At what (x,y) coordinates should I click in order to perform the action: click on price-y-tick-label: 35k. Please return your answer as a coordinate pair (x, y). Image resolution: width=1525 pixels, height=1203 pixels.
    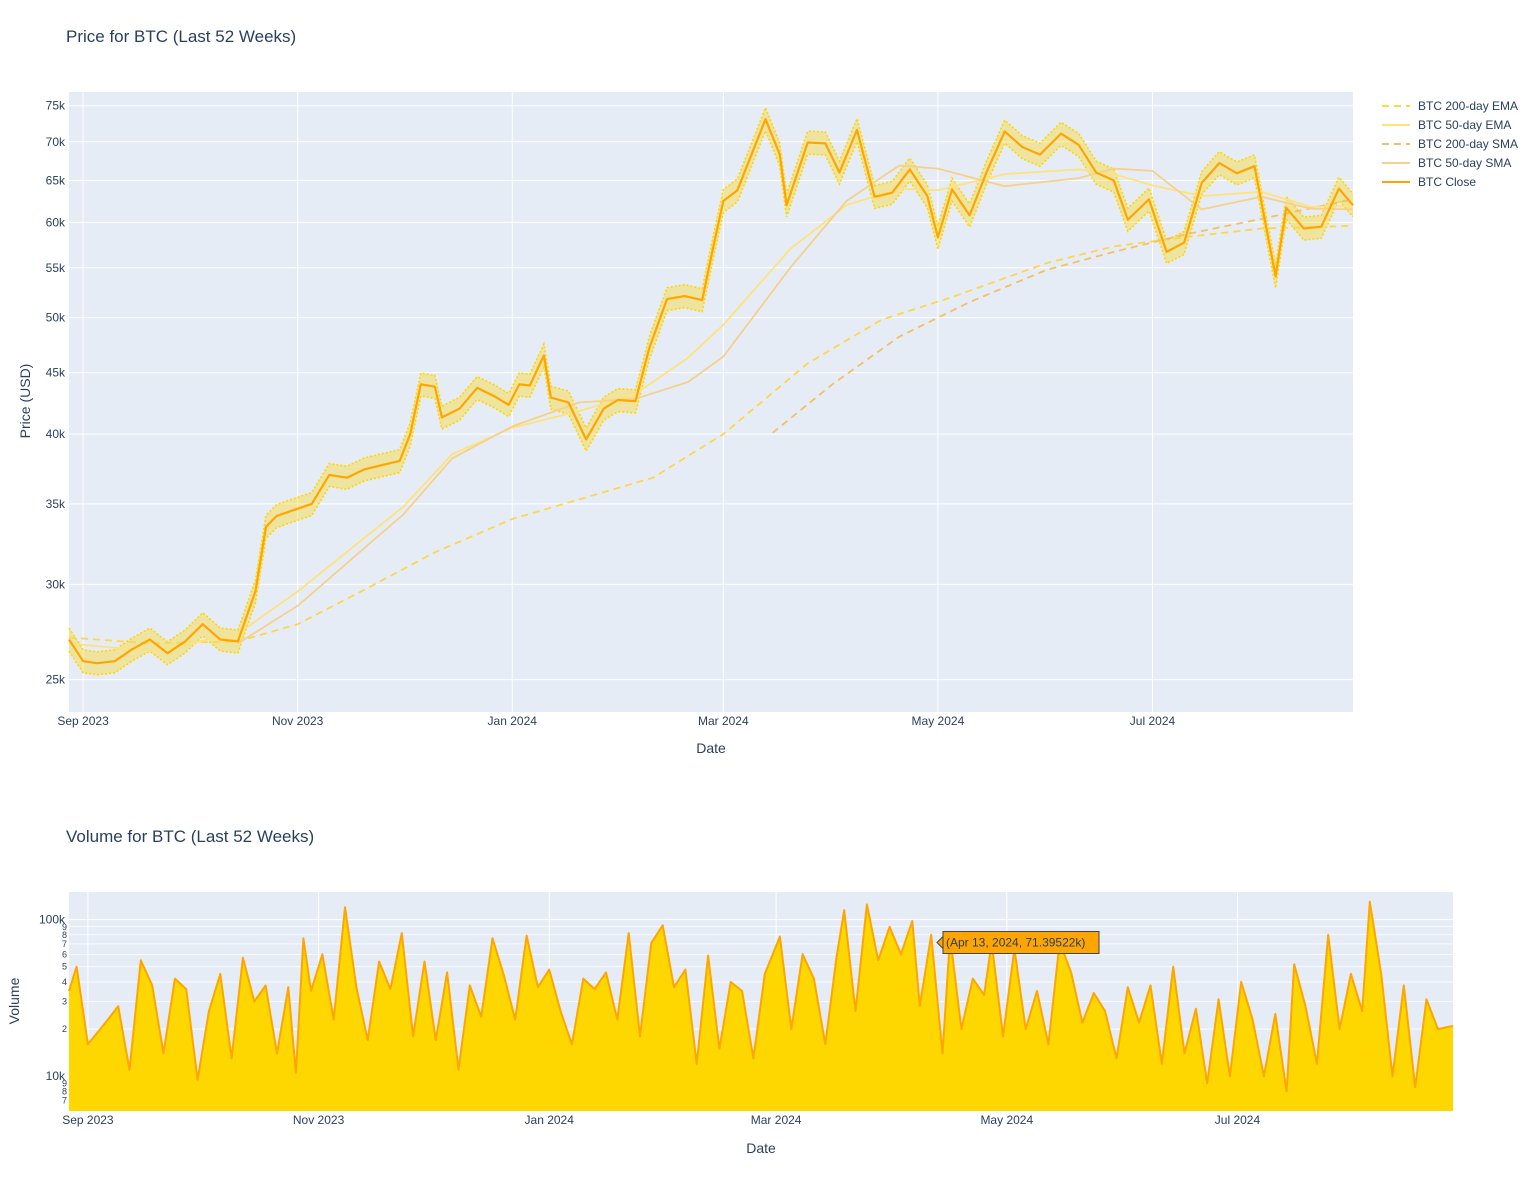
    Looking at the image, I should click on (56, 504).